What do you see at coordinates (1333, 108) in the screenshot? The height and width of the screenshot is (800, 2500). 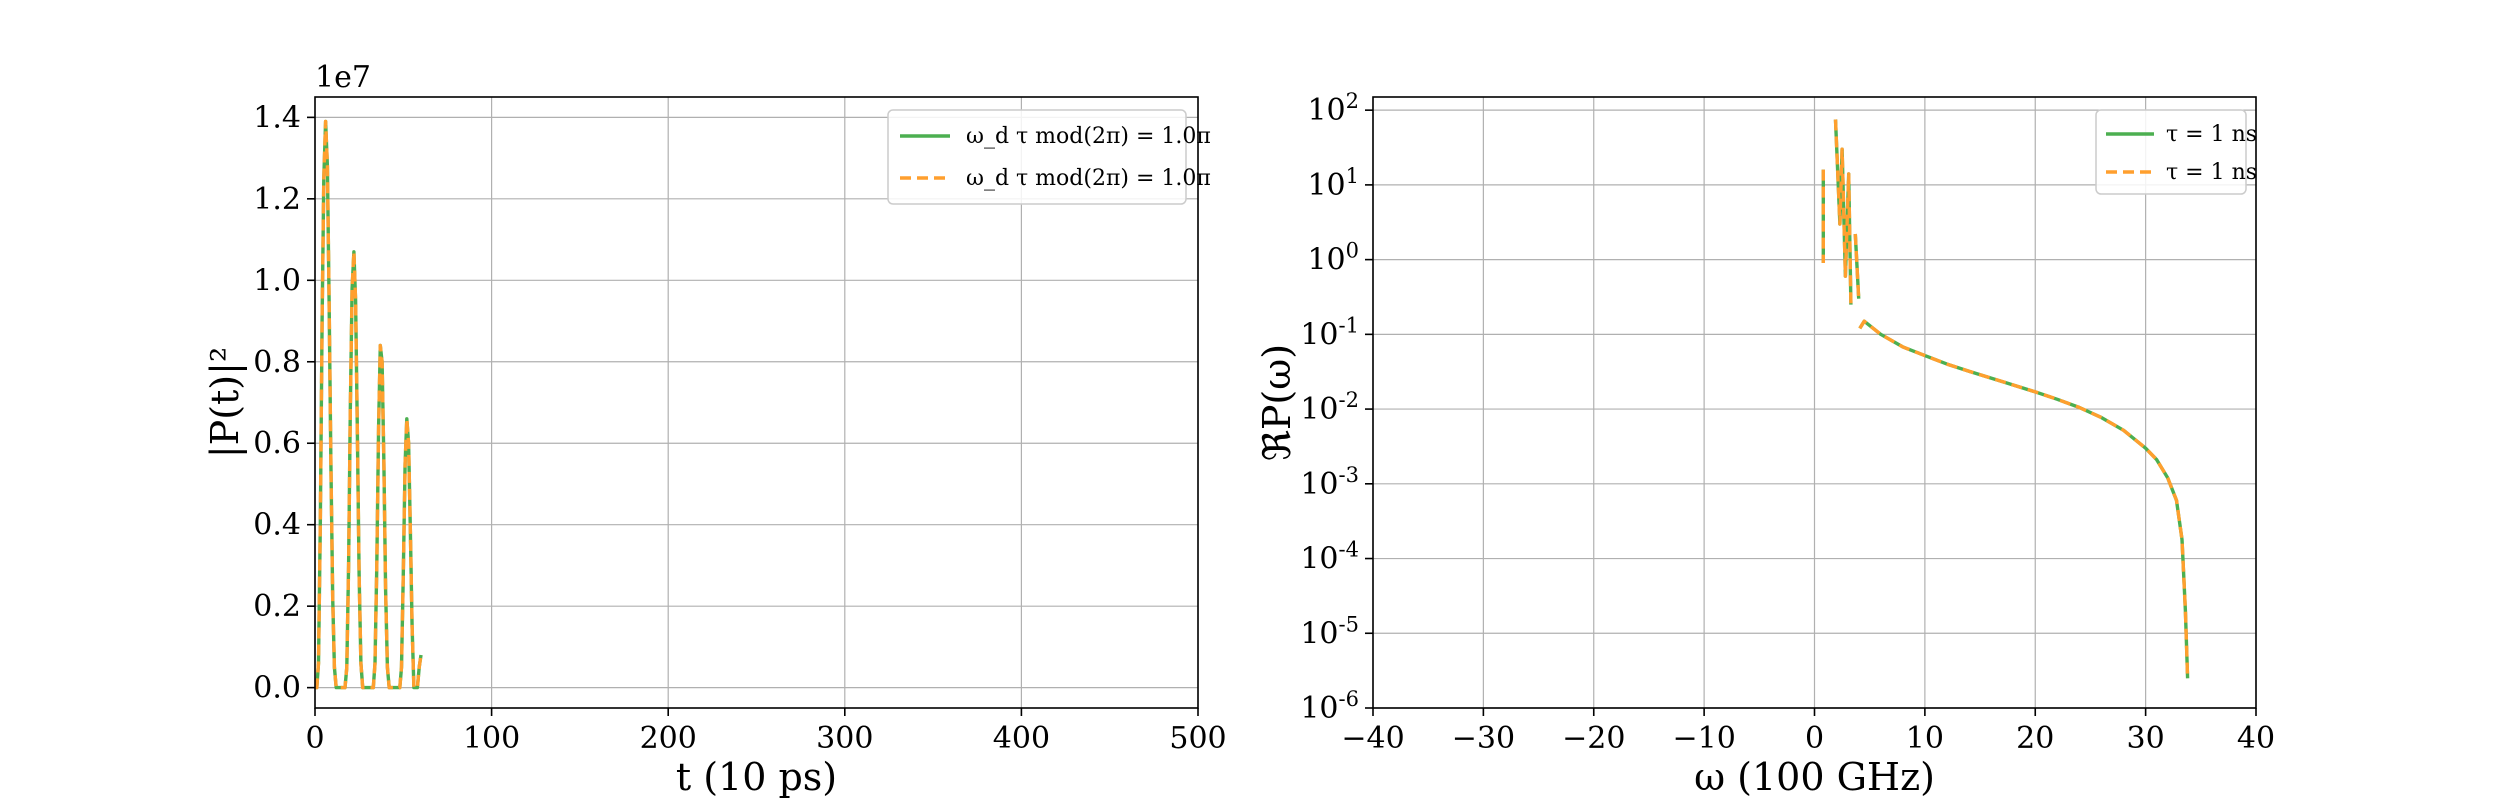 I see `right-ytick-label-8: 10²` at bounding box center [1333, 108].